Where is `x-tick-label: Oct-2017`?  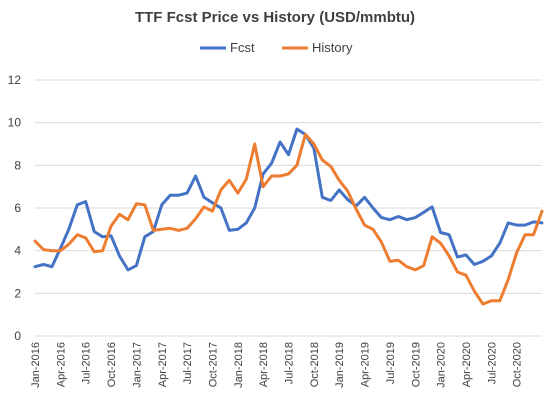 x-tick-label: Oct-2017 is located at coordinates (213, 364).